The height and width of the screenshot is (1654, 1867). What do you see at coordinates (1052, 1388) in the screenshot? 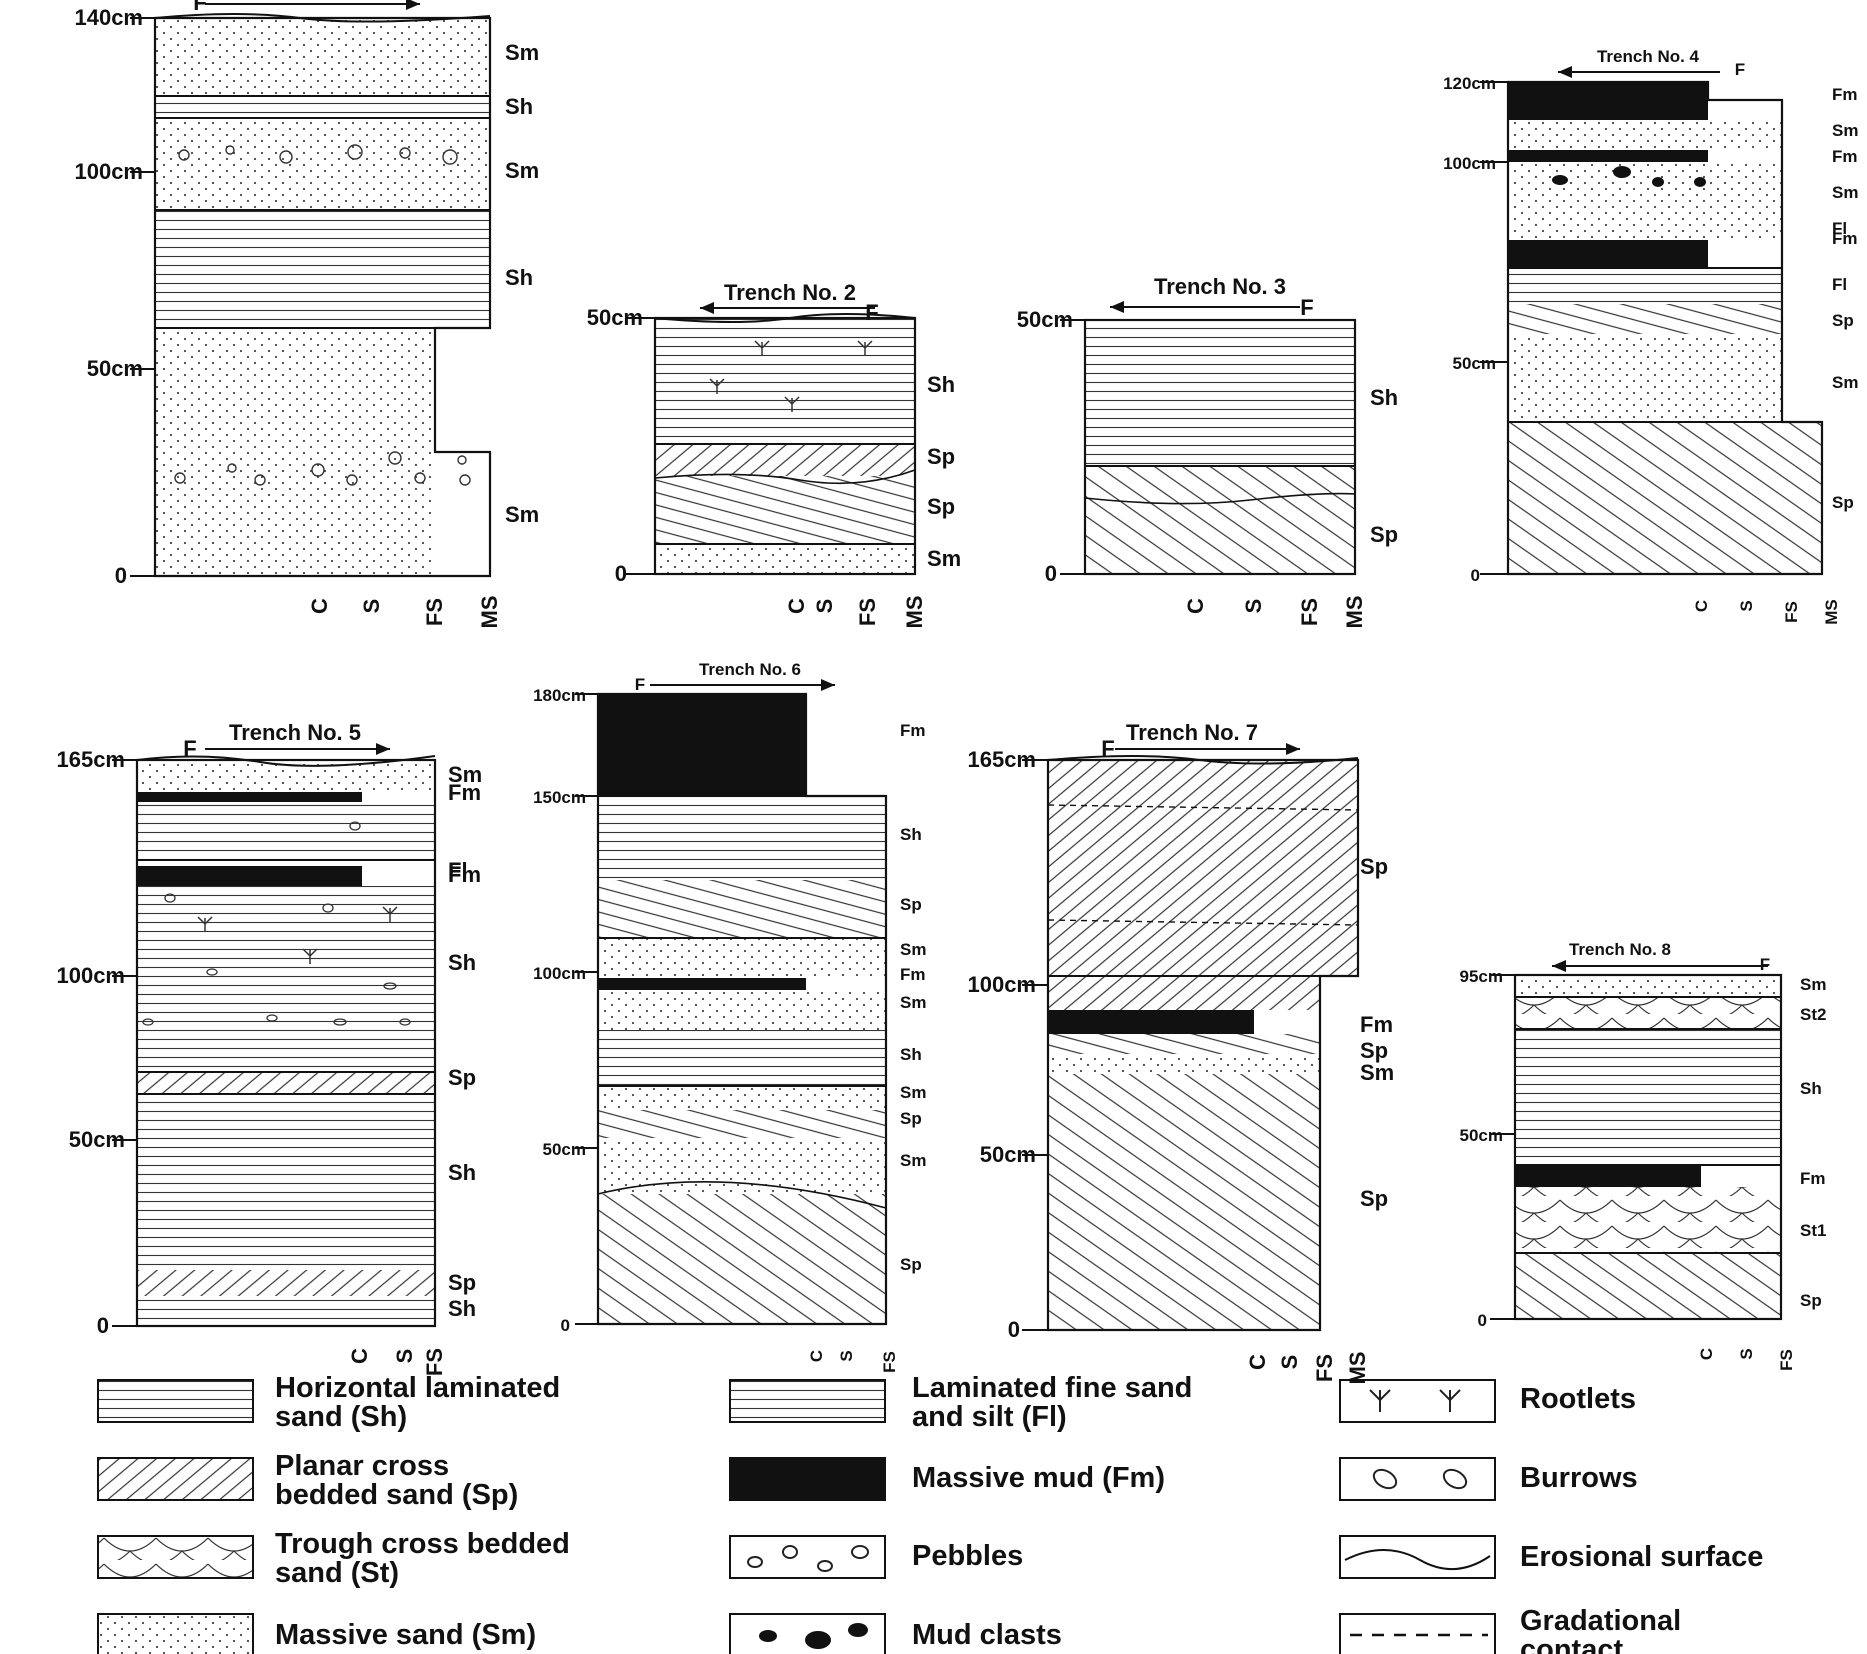
I see `legend-label-fl: Laminated fine sand` at bounding box center [1052, 1388].